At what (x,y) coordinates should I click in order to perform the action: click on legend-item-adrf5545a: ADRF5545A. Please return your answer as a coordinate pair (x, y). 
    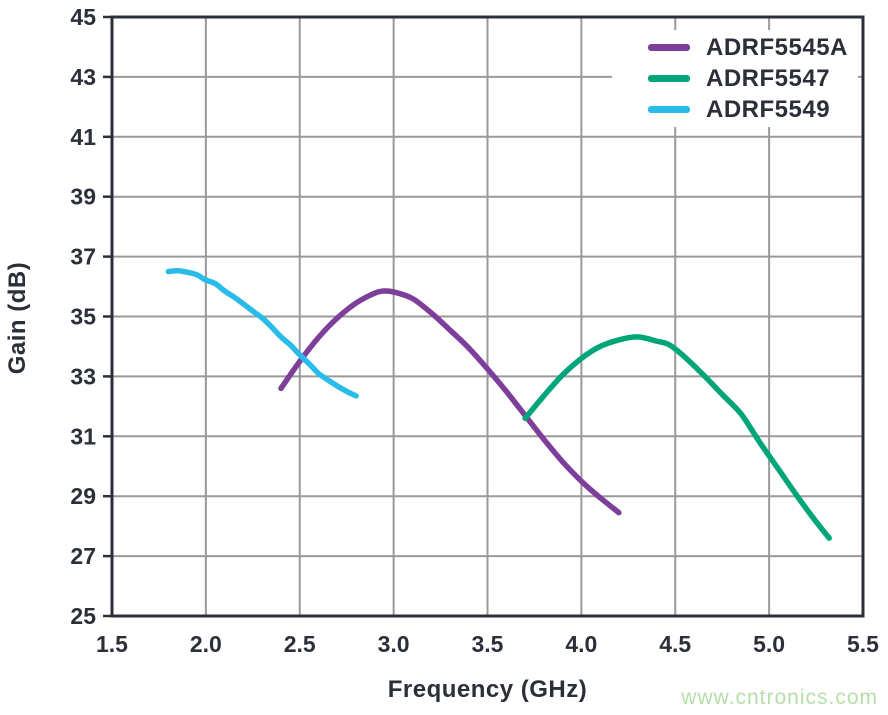
    Looking at the image, I should click on (735, 47).